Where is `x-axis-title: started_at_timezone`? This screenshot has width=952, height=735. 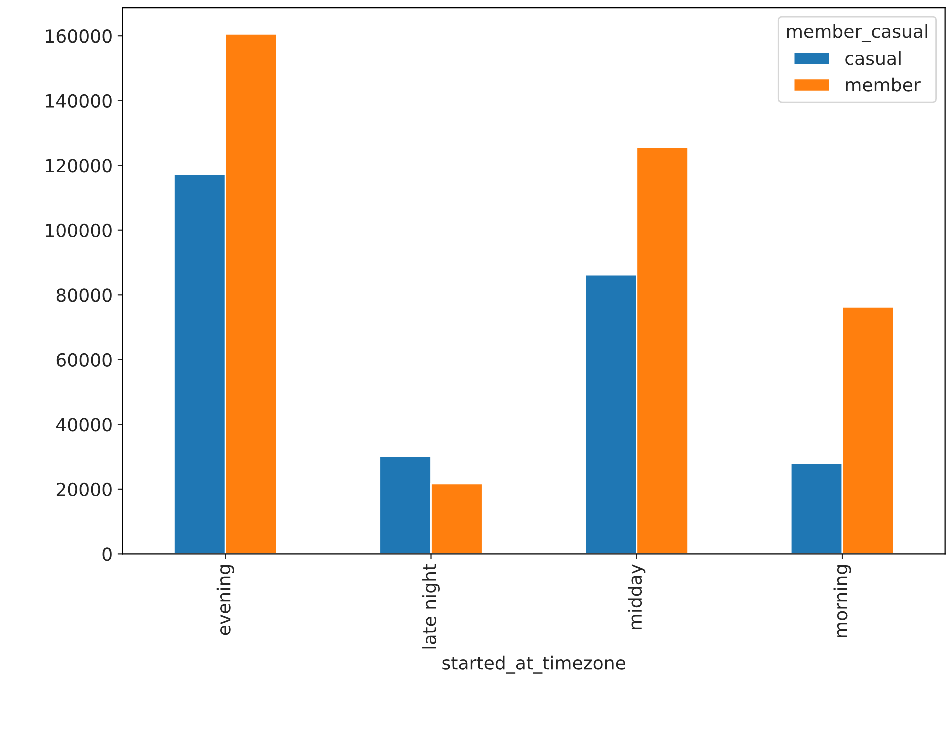
x-axis-title: started_at_timezone is located at coordinates (534, 665).